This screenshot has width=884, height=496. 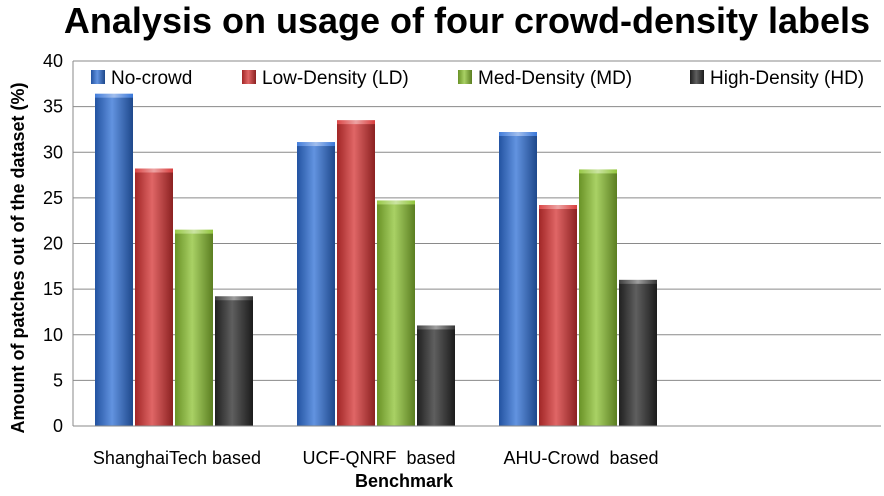 I want to click on y-tick-label: 0, so click(x=58, y=426).